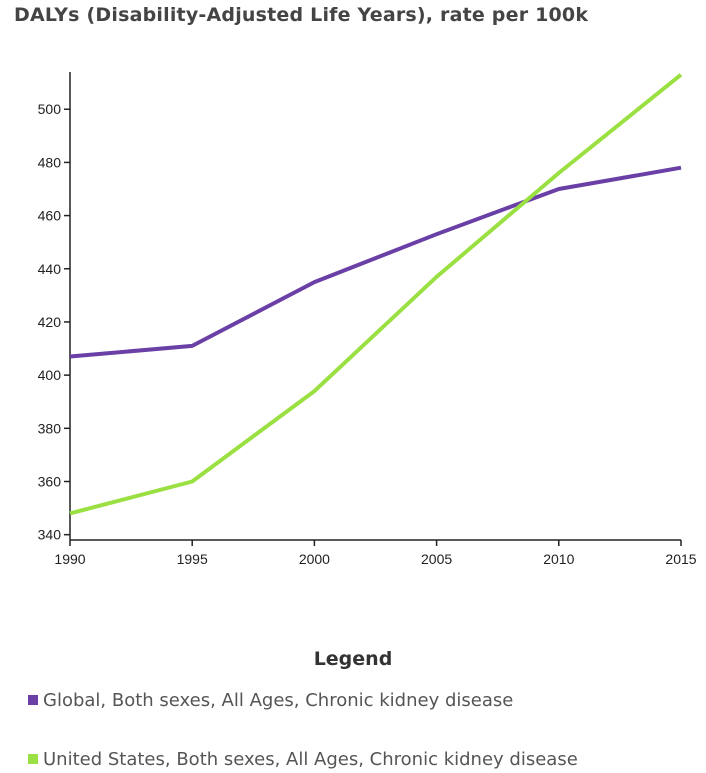  I want to click on legend-title: Legend, so click(353, 659).